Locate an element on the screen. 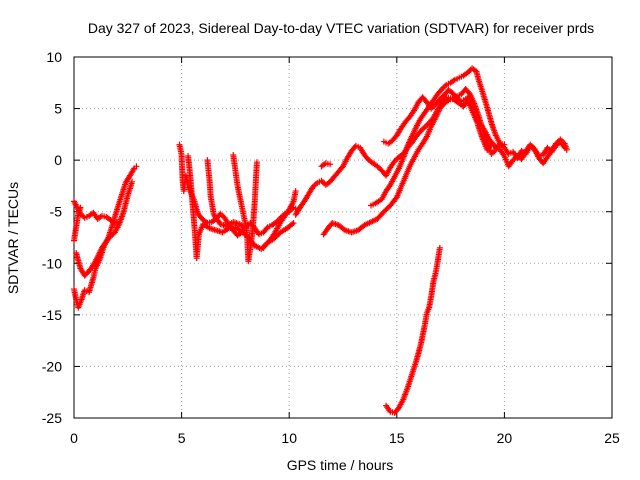 This screenshot has width=640, height=480. series-trace-k is located at coordinates (326, 165).